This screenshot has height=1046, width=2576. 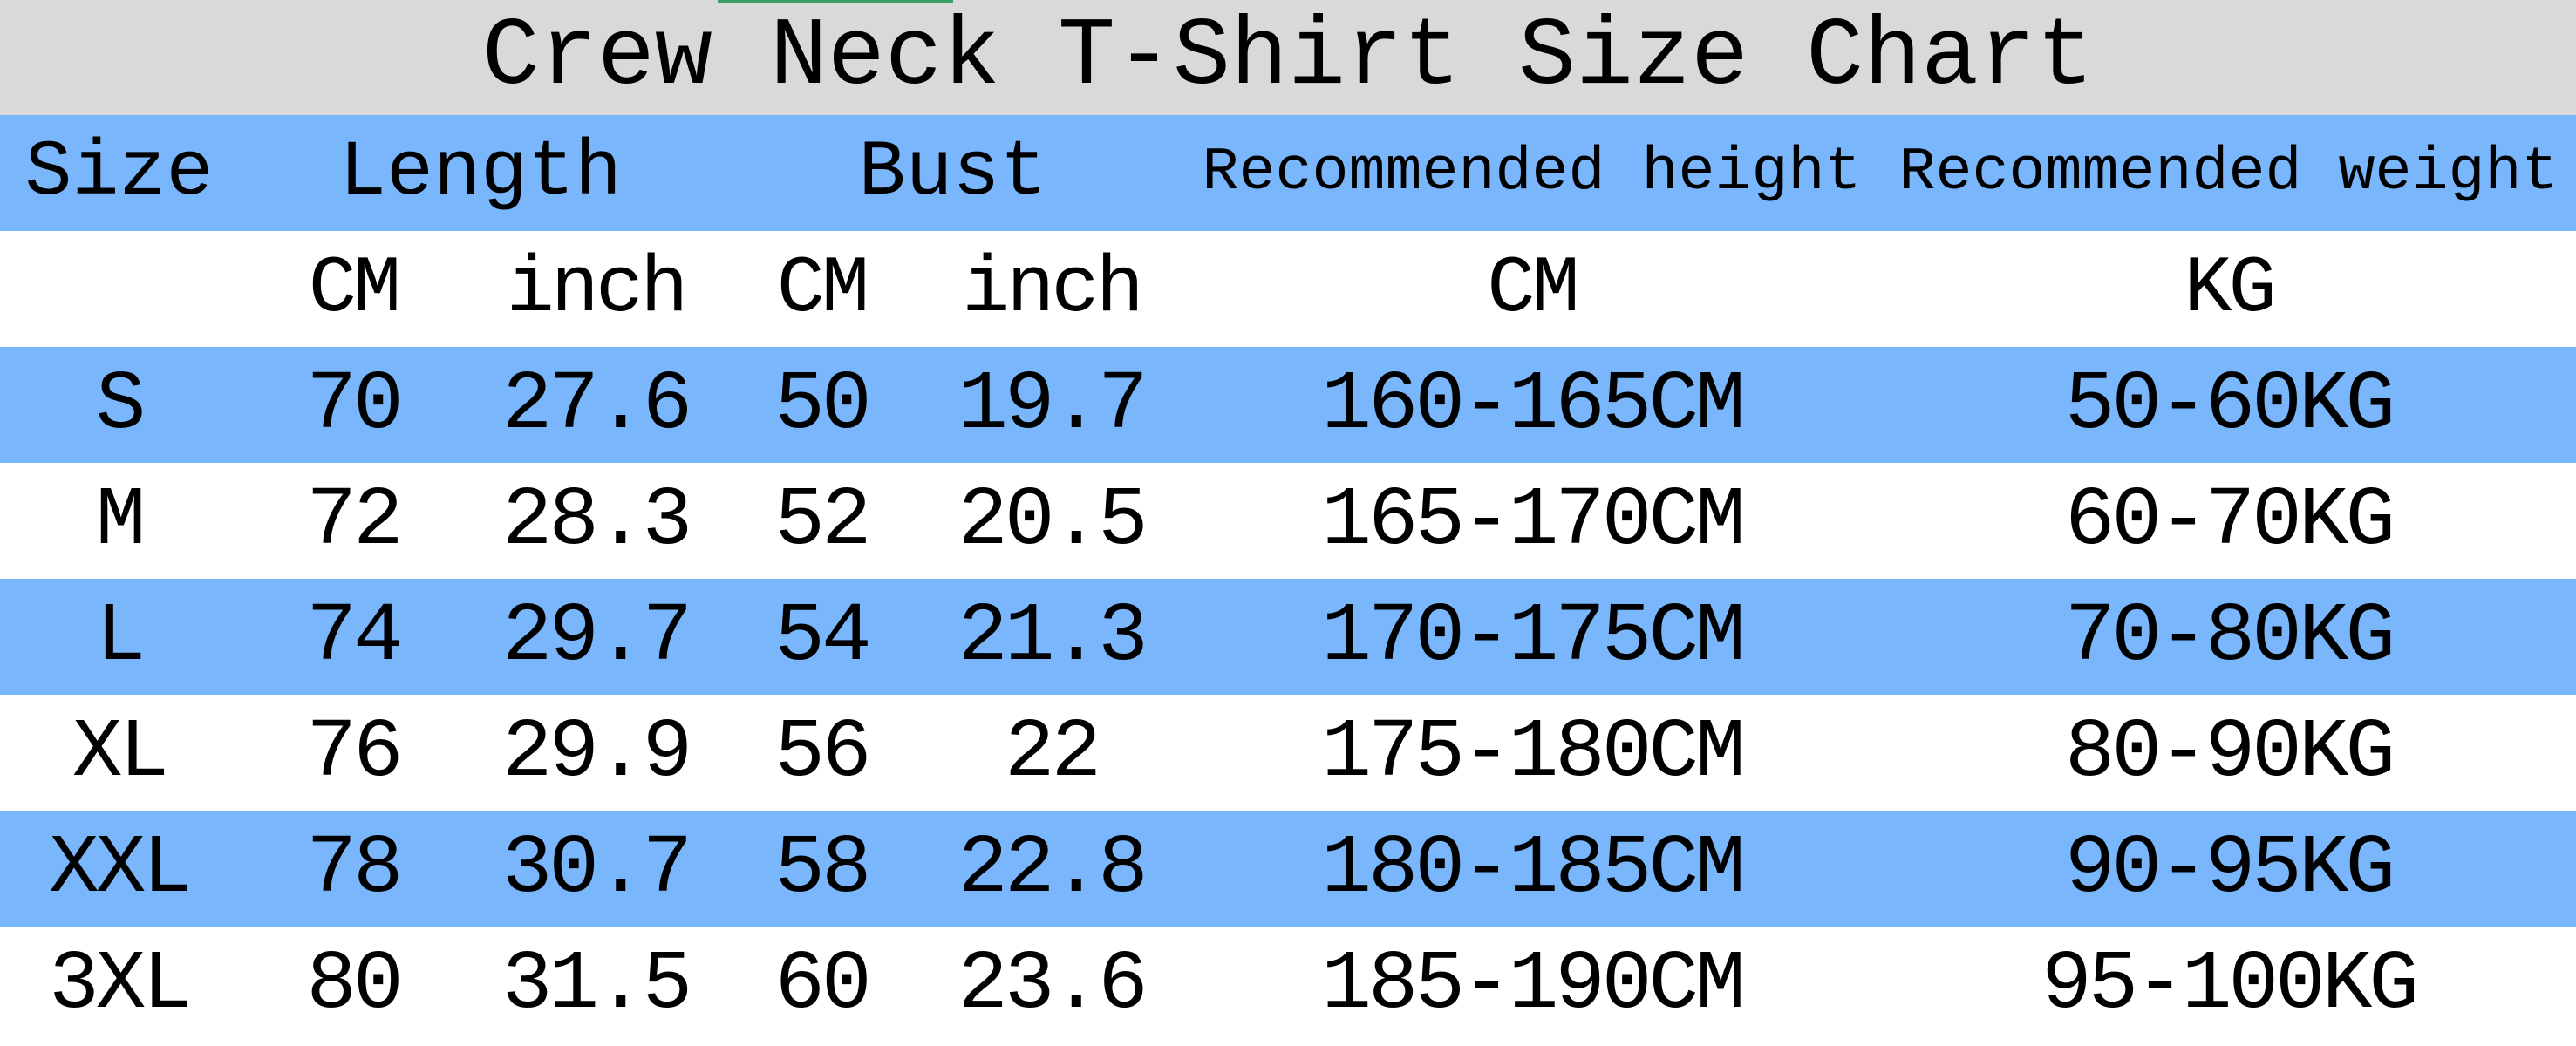 I want to click on cell-bust-cm: 52, so click(x=822, y=520).